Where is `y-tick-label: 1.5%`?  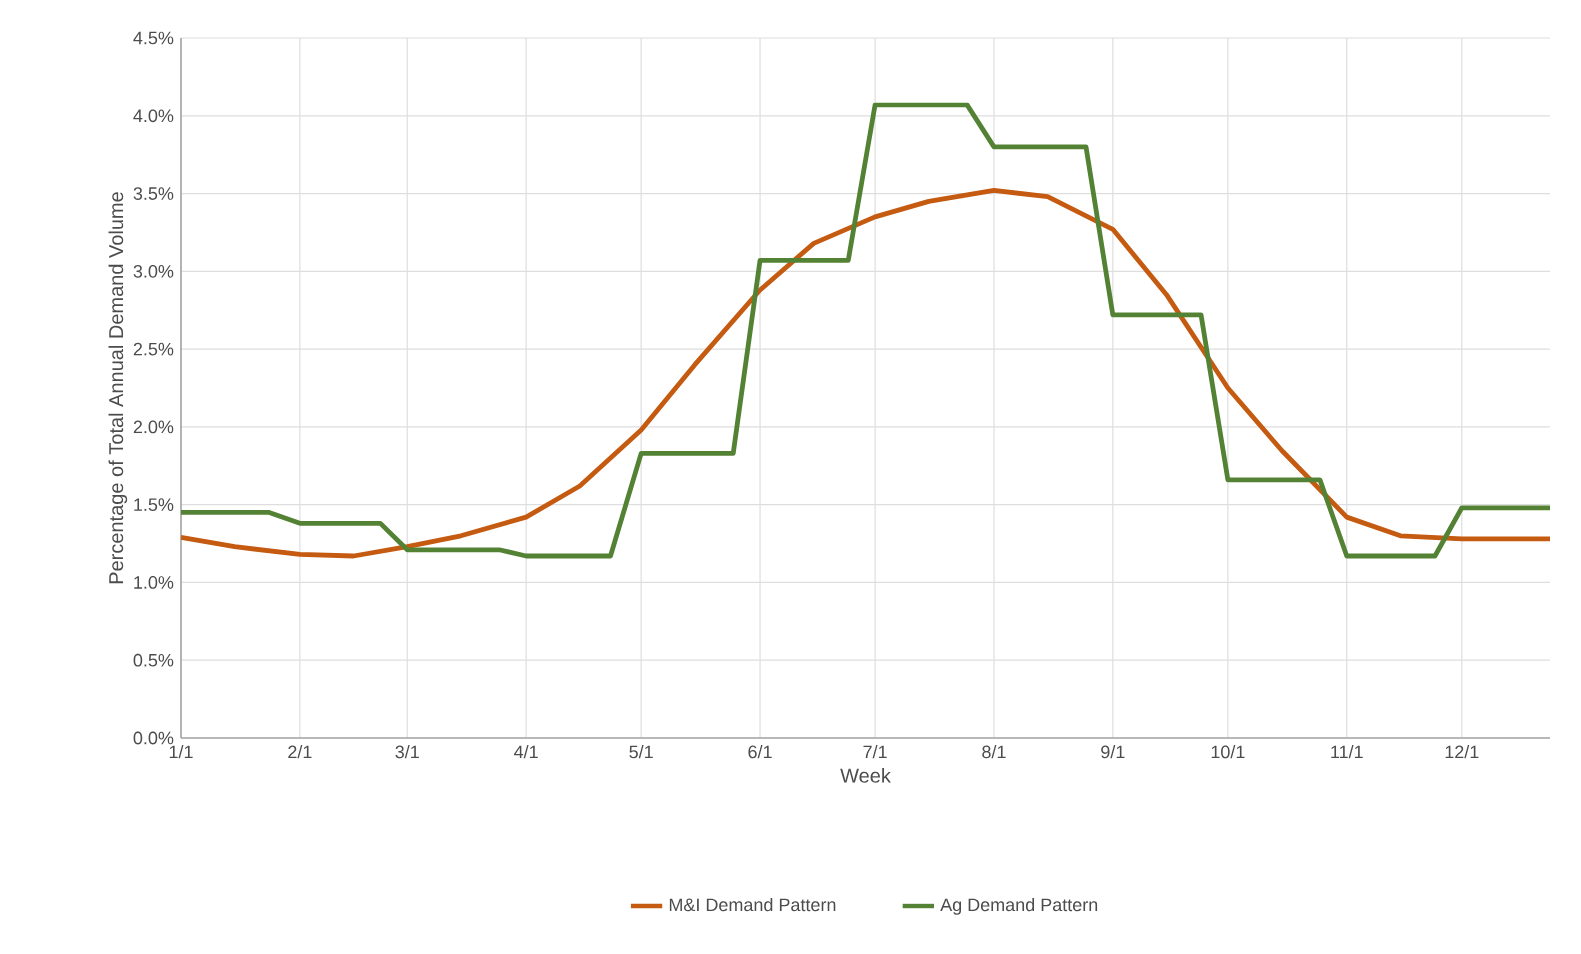 y-tick-label: 1.5% is located at coordinates (154, 505).